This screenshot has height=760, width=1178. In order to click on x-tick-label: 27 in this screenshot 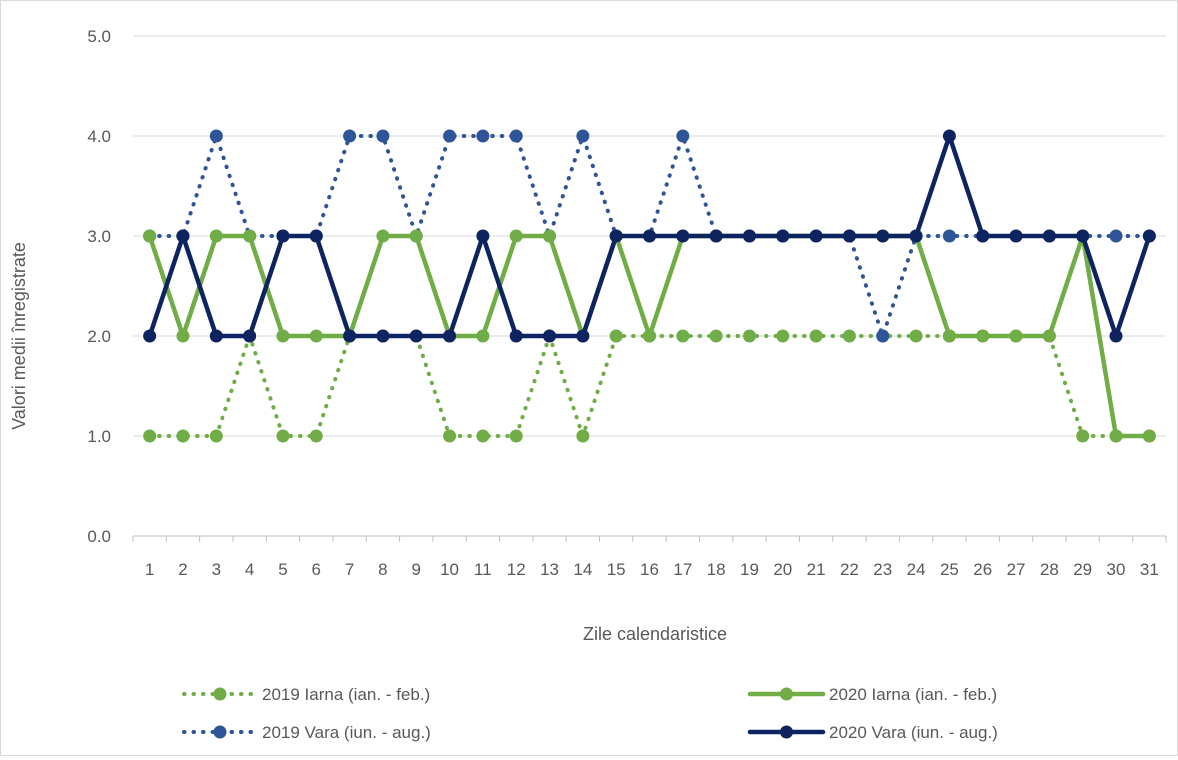, I will do `click(1016, 569)`.